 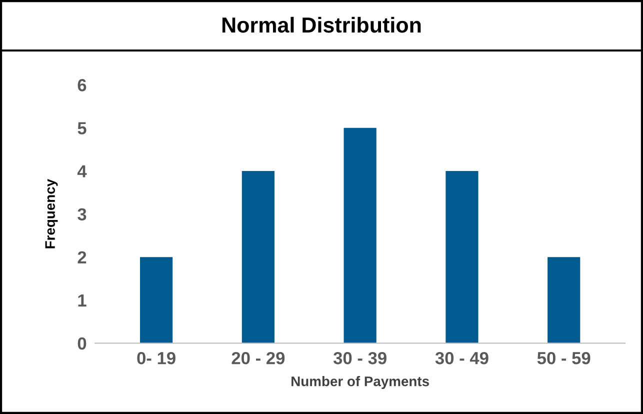 I want to click on x-tick-label: 0- 19, so click(x=156, y=358).